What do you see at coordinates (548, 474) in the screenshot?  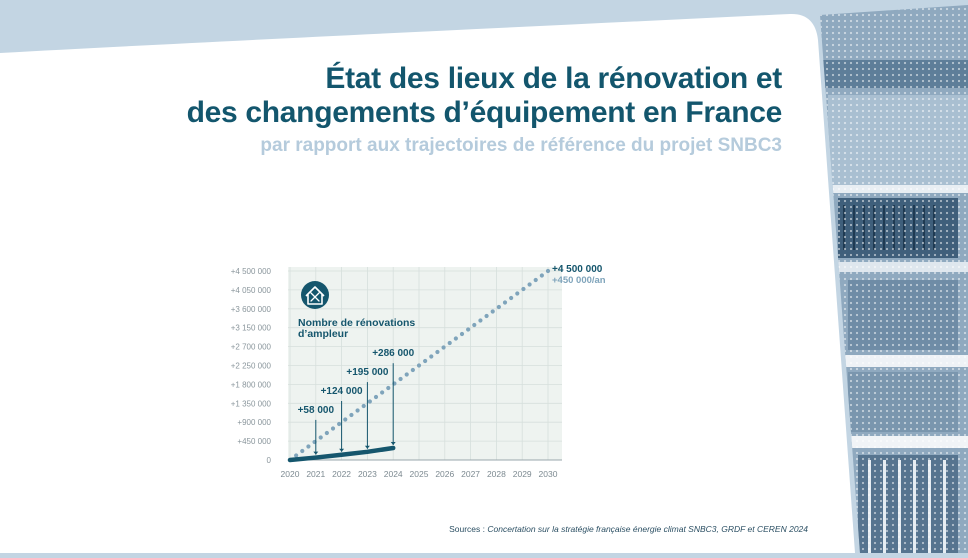 I see `x-tick-label: 2030` at bounding box center [548, 474].